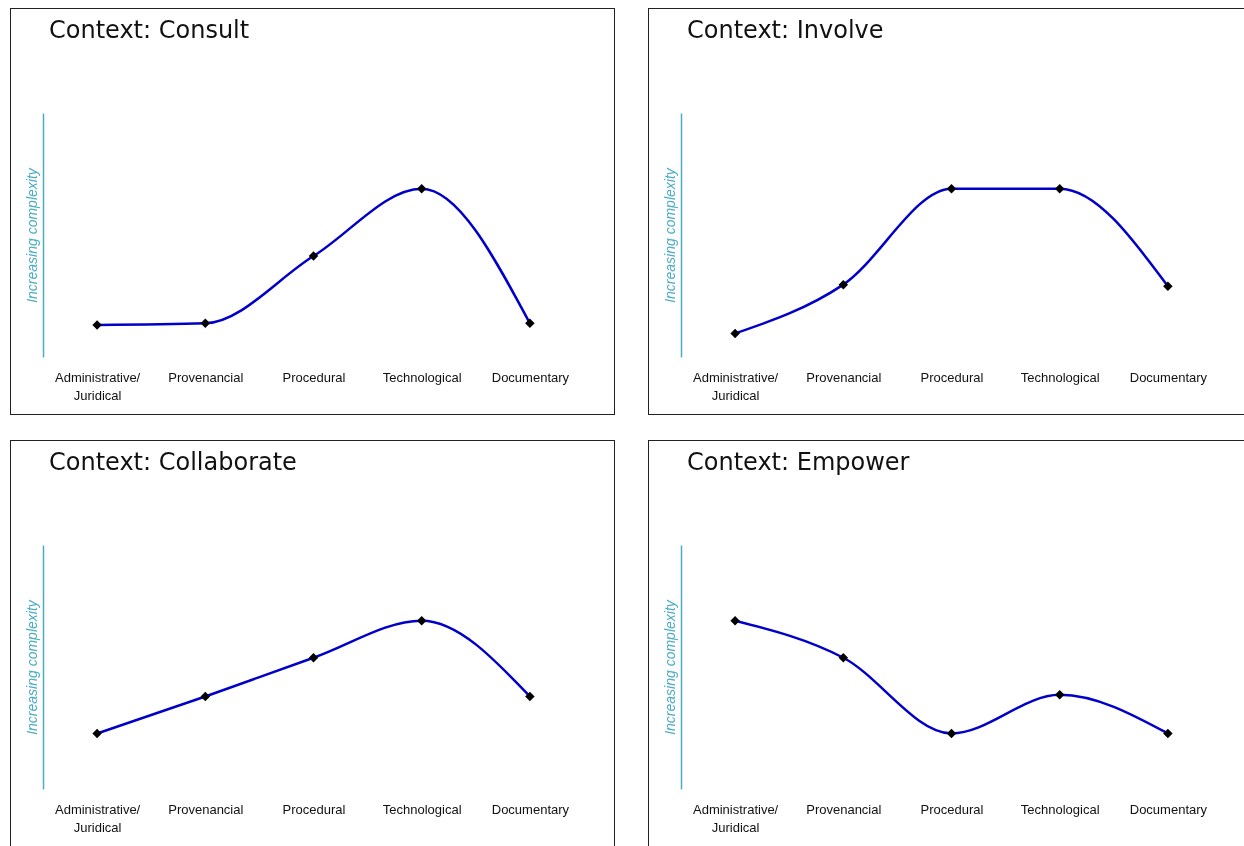 The width and height of the screenshot is (1244, 846). What do you see at coordinates (173, 462) in the screenshot?
I see `chart-title: Context: Collaborate` at bounding box center [173, 462].